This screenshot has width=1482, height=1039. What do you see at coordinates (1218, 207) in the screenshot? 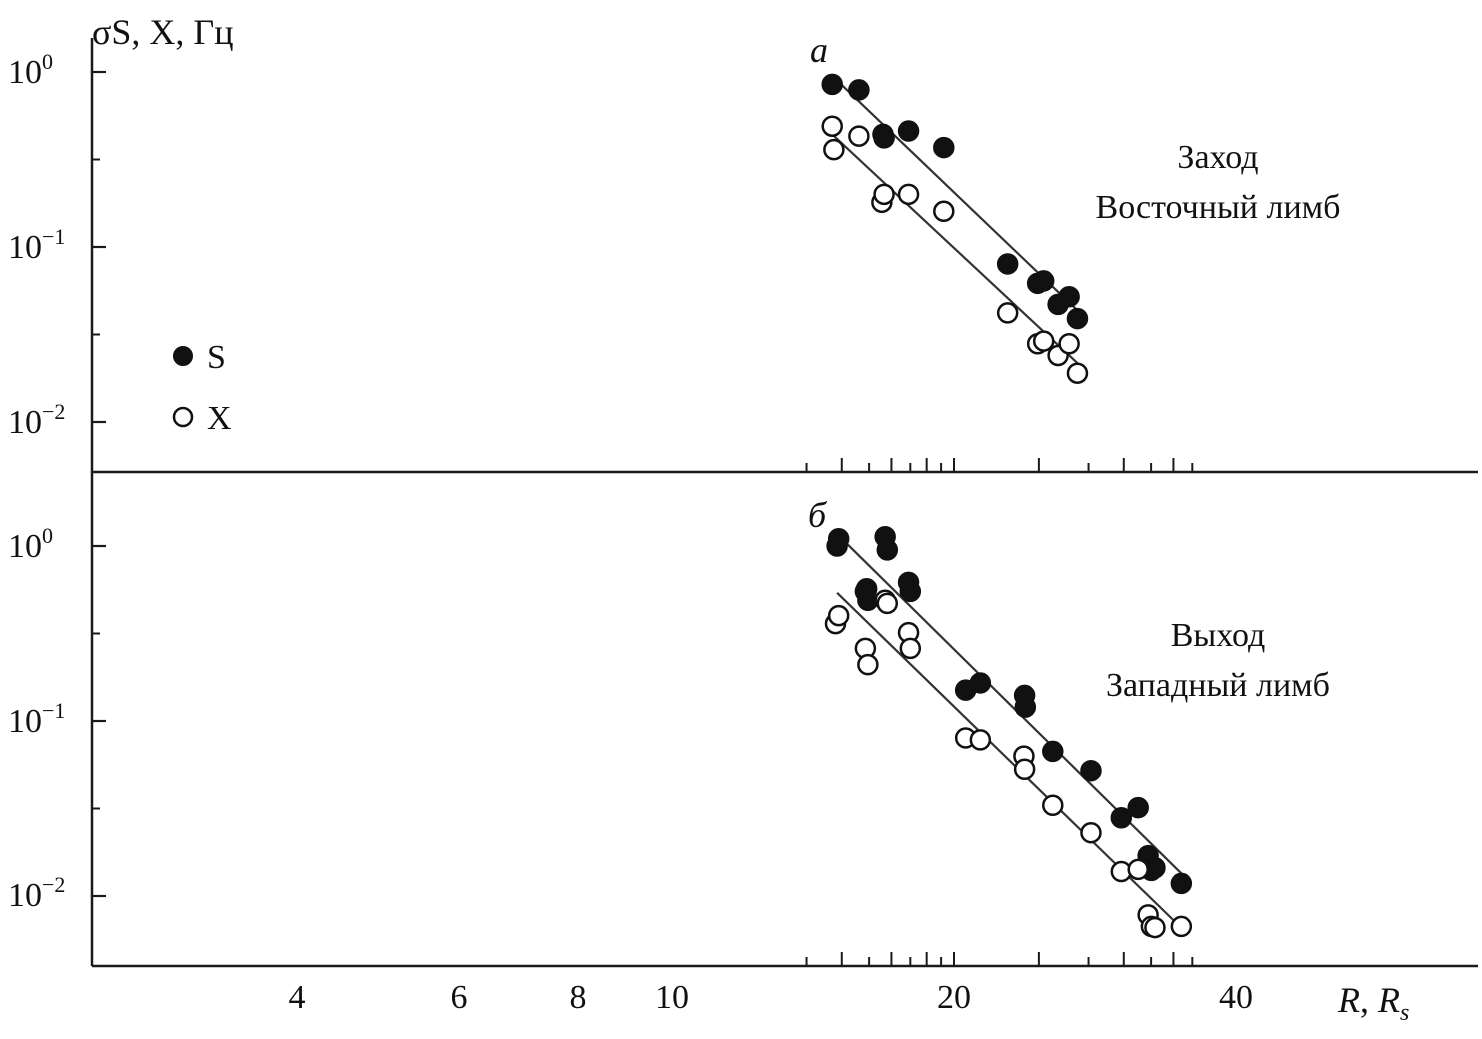
I see `panel-a-title-line2: Восточный лимб` at bounding box center [1218, 207].